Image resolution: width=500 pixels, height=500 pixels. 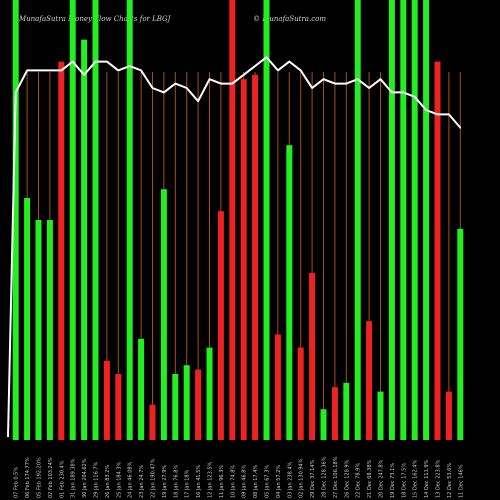 I want to click on x-tick-label: 29 Dec 37.14%, so click(x=313, y=478).